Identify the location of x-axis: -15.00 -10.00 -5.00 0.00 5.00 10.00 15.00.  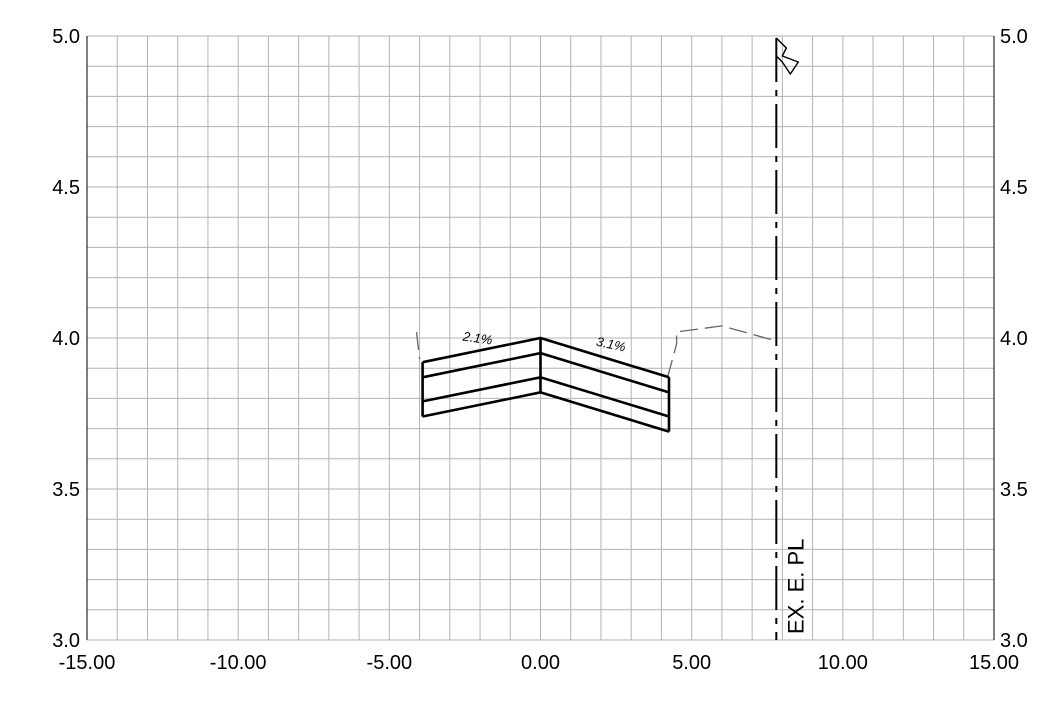
(539, 663).